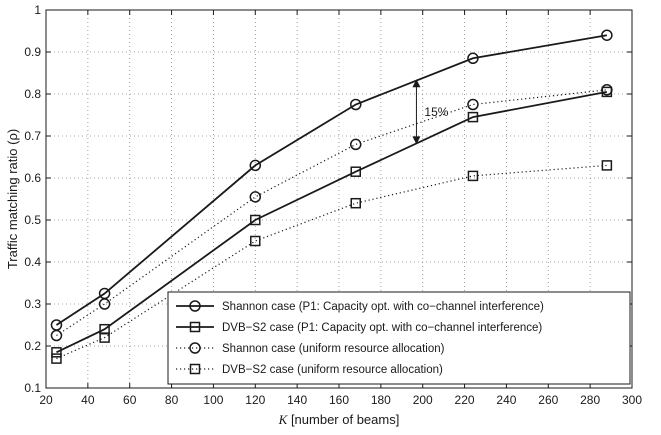 The width and height of the screenshot is (661, 435). I want to click on y-tick-label: 0.5, so click(32, 220).